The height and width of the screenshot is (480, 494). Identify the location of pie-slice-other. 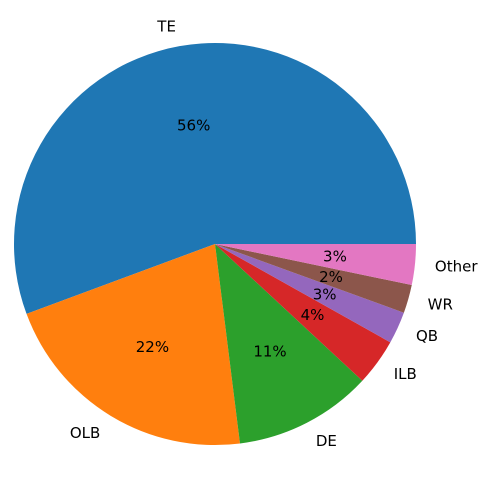
(315, 265).